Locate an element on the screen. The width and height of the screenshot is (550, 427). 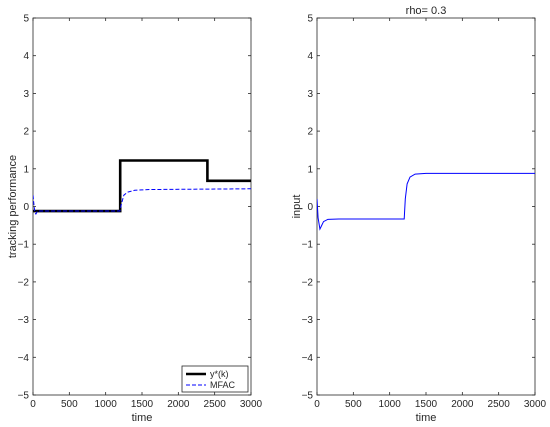
legend: y*(k)MFAC is located at coordinates (215, 379).